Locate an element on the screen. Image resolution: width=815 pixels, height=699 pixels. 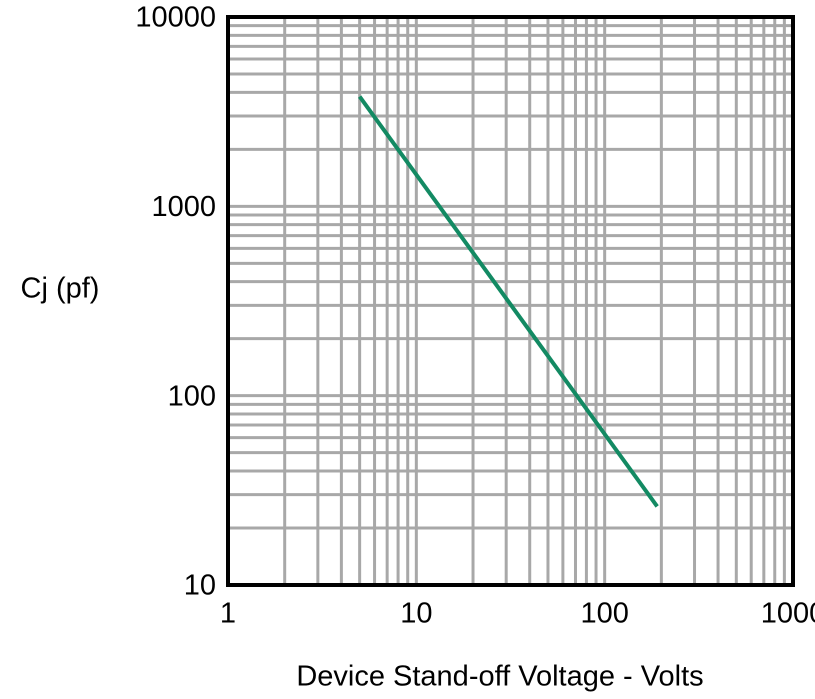
x-axis-label: Device Stand-off Voltage - Volts is located at coordinates (499, 677).